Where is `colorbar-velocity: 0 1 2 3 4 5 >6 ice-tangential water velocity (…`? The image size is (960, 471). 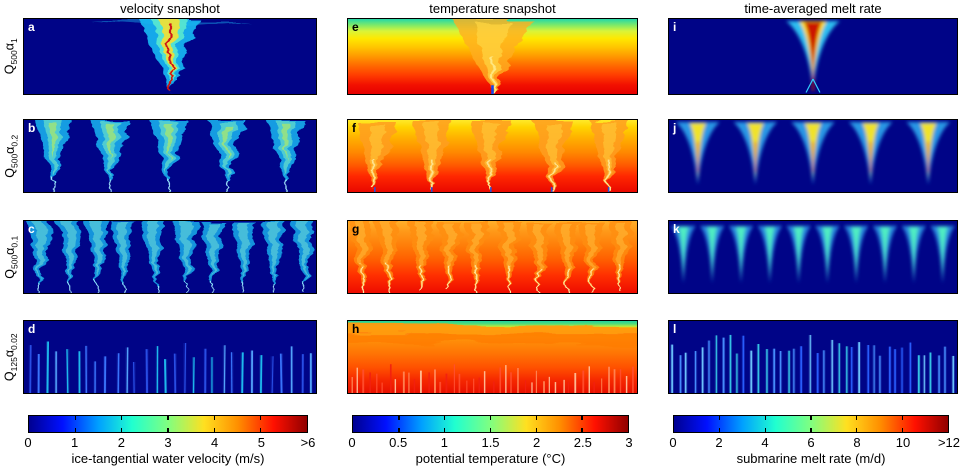
colorbar-velocity: 0 1 2 3 4 5 >6 ice-tangential water velocity (… is located at coordinates (169, 440).